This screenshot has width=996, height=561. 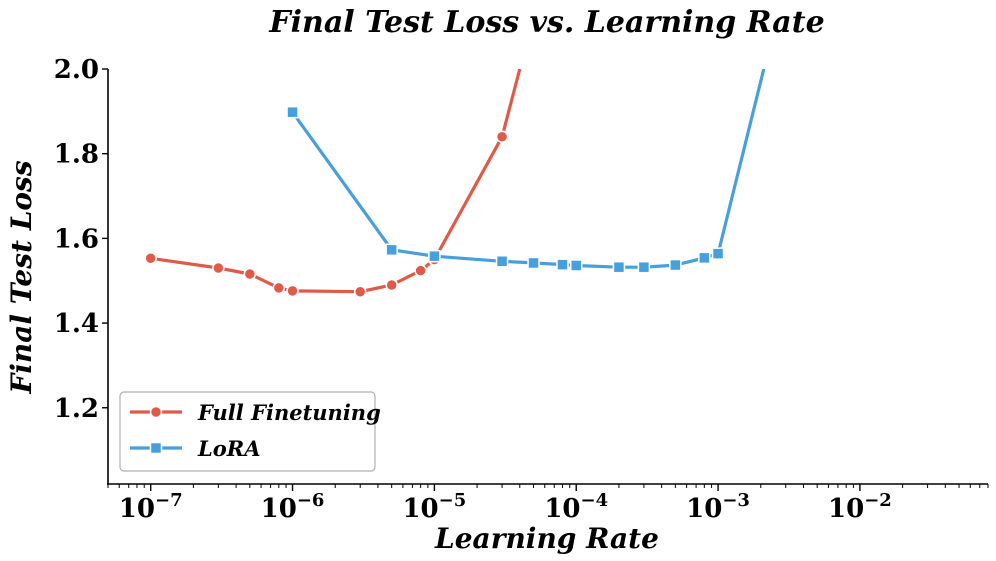 I want to click on y-axis-label: Final Test Loss, so click(x=21, y=277).